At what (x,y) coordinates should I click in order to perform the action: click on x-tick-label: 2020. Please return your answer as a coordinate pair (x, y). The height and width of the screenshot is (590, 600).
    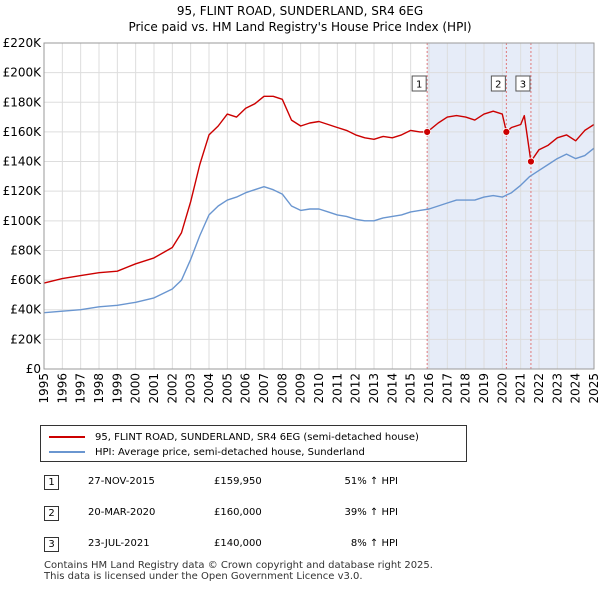
    Looking at the image, I should click on (502, 388).